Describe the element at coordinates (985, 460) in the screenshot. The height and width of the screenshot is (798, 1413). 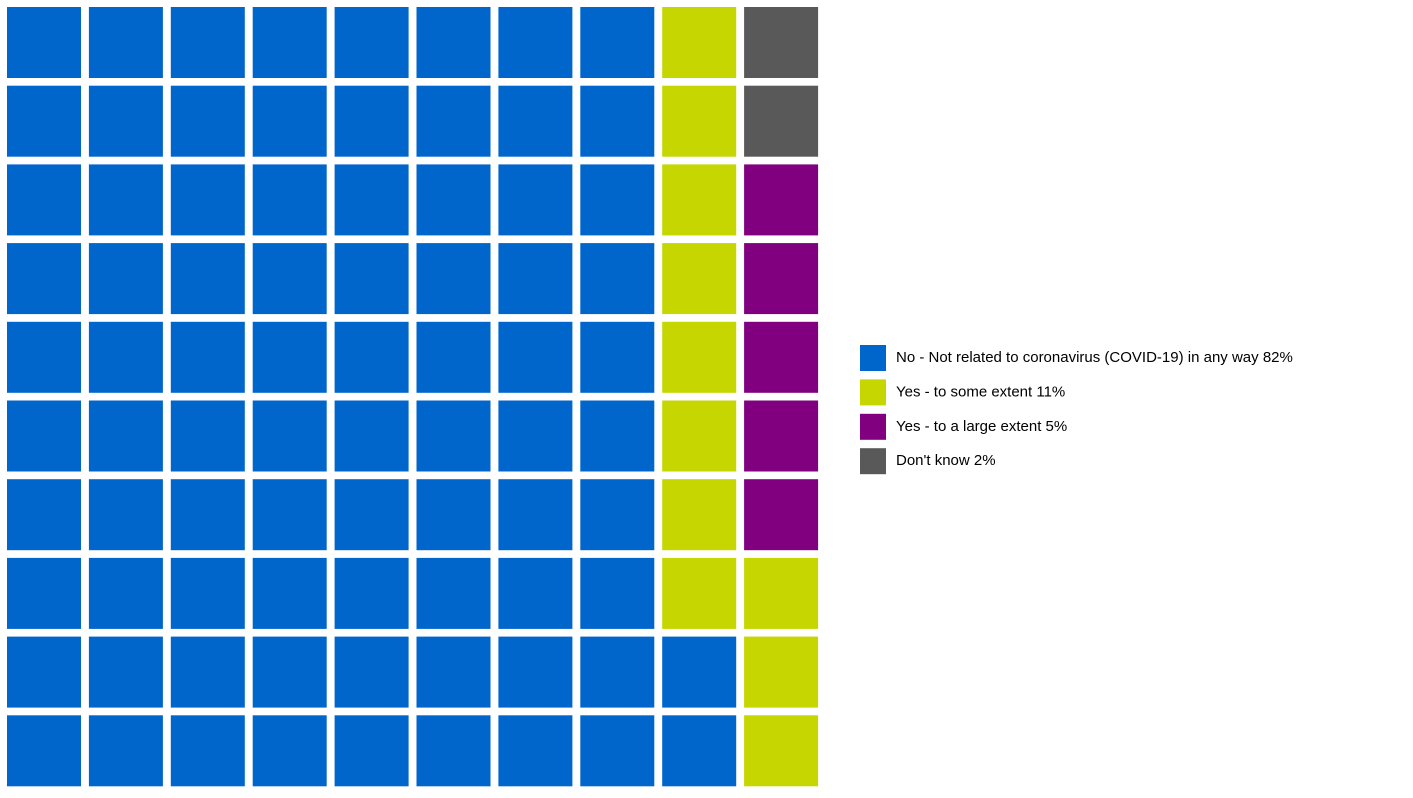
I see `legend-value: 2%` at that location.